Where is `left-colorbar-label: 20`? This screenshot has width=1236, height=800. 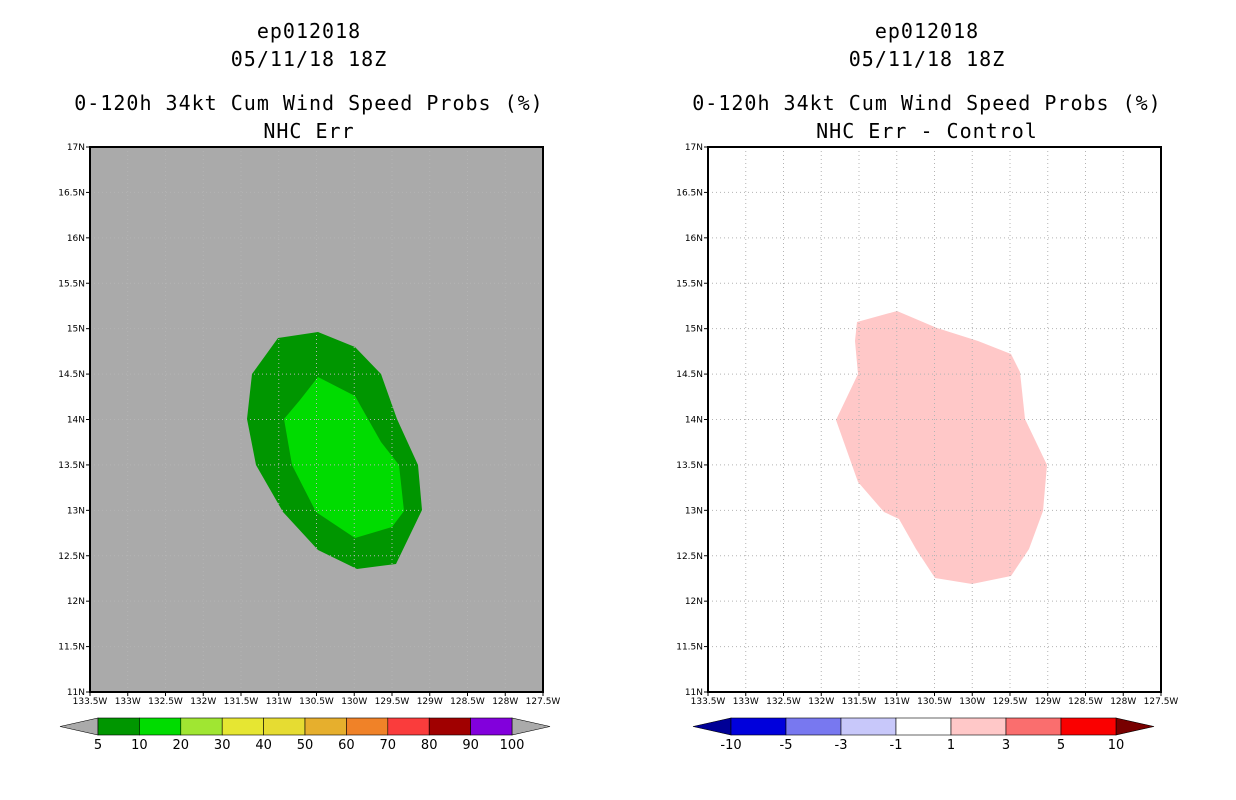
left-colorbar-label: 20 is located at coordinates (181, 745).